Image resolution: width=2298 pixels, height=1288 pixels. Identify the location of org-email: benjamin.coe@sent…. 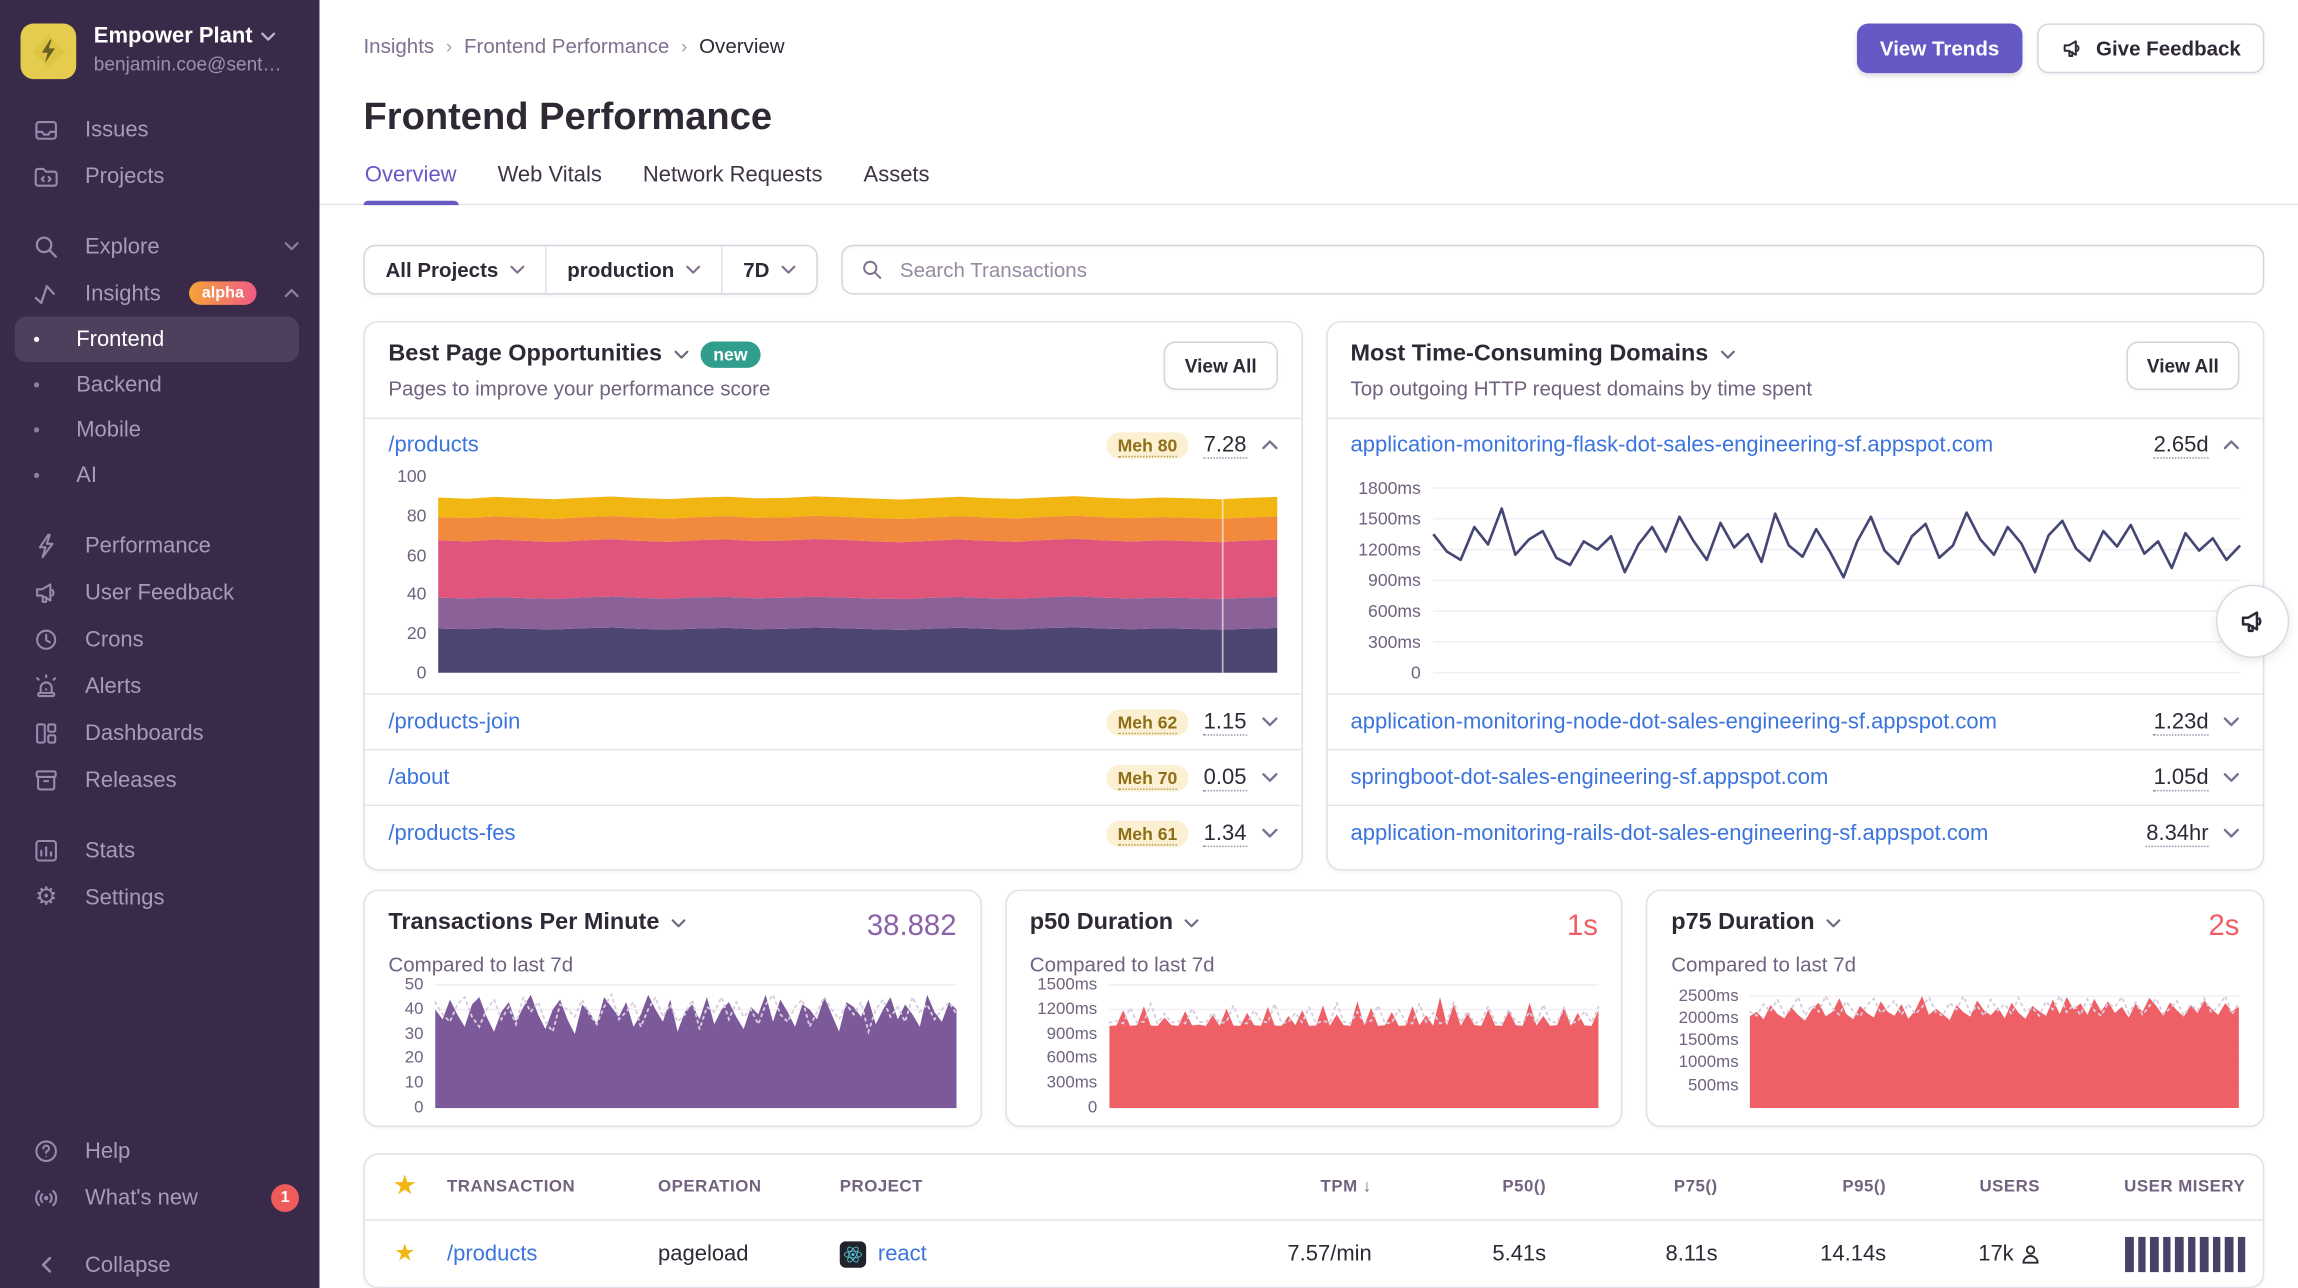
(187, 63).